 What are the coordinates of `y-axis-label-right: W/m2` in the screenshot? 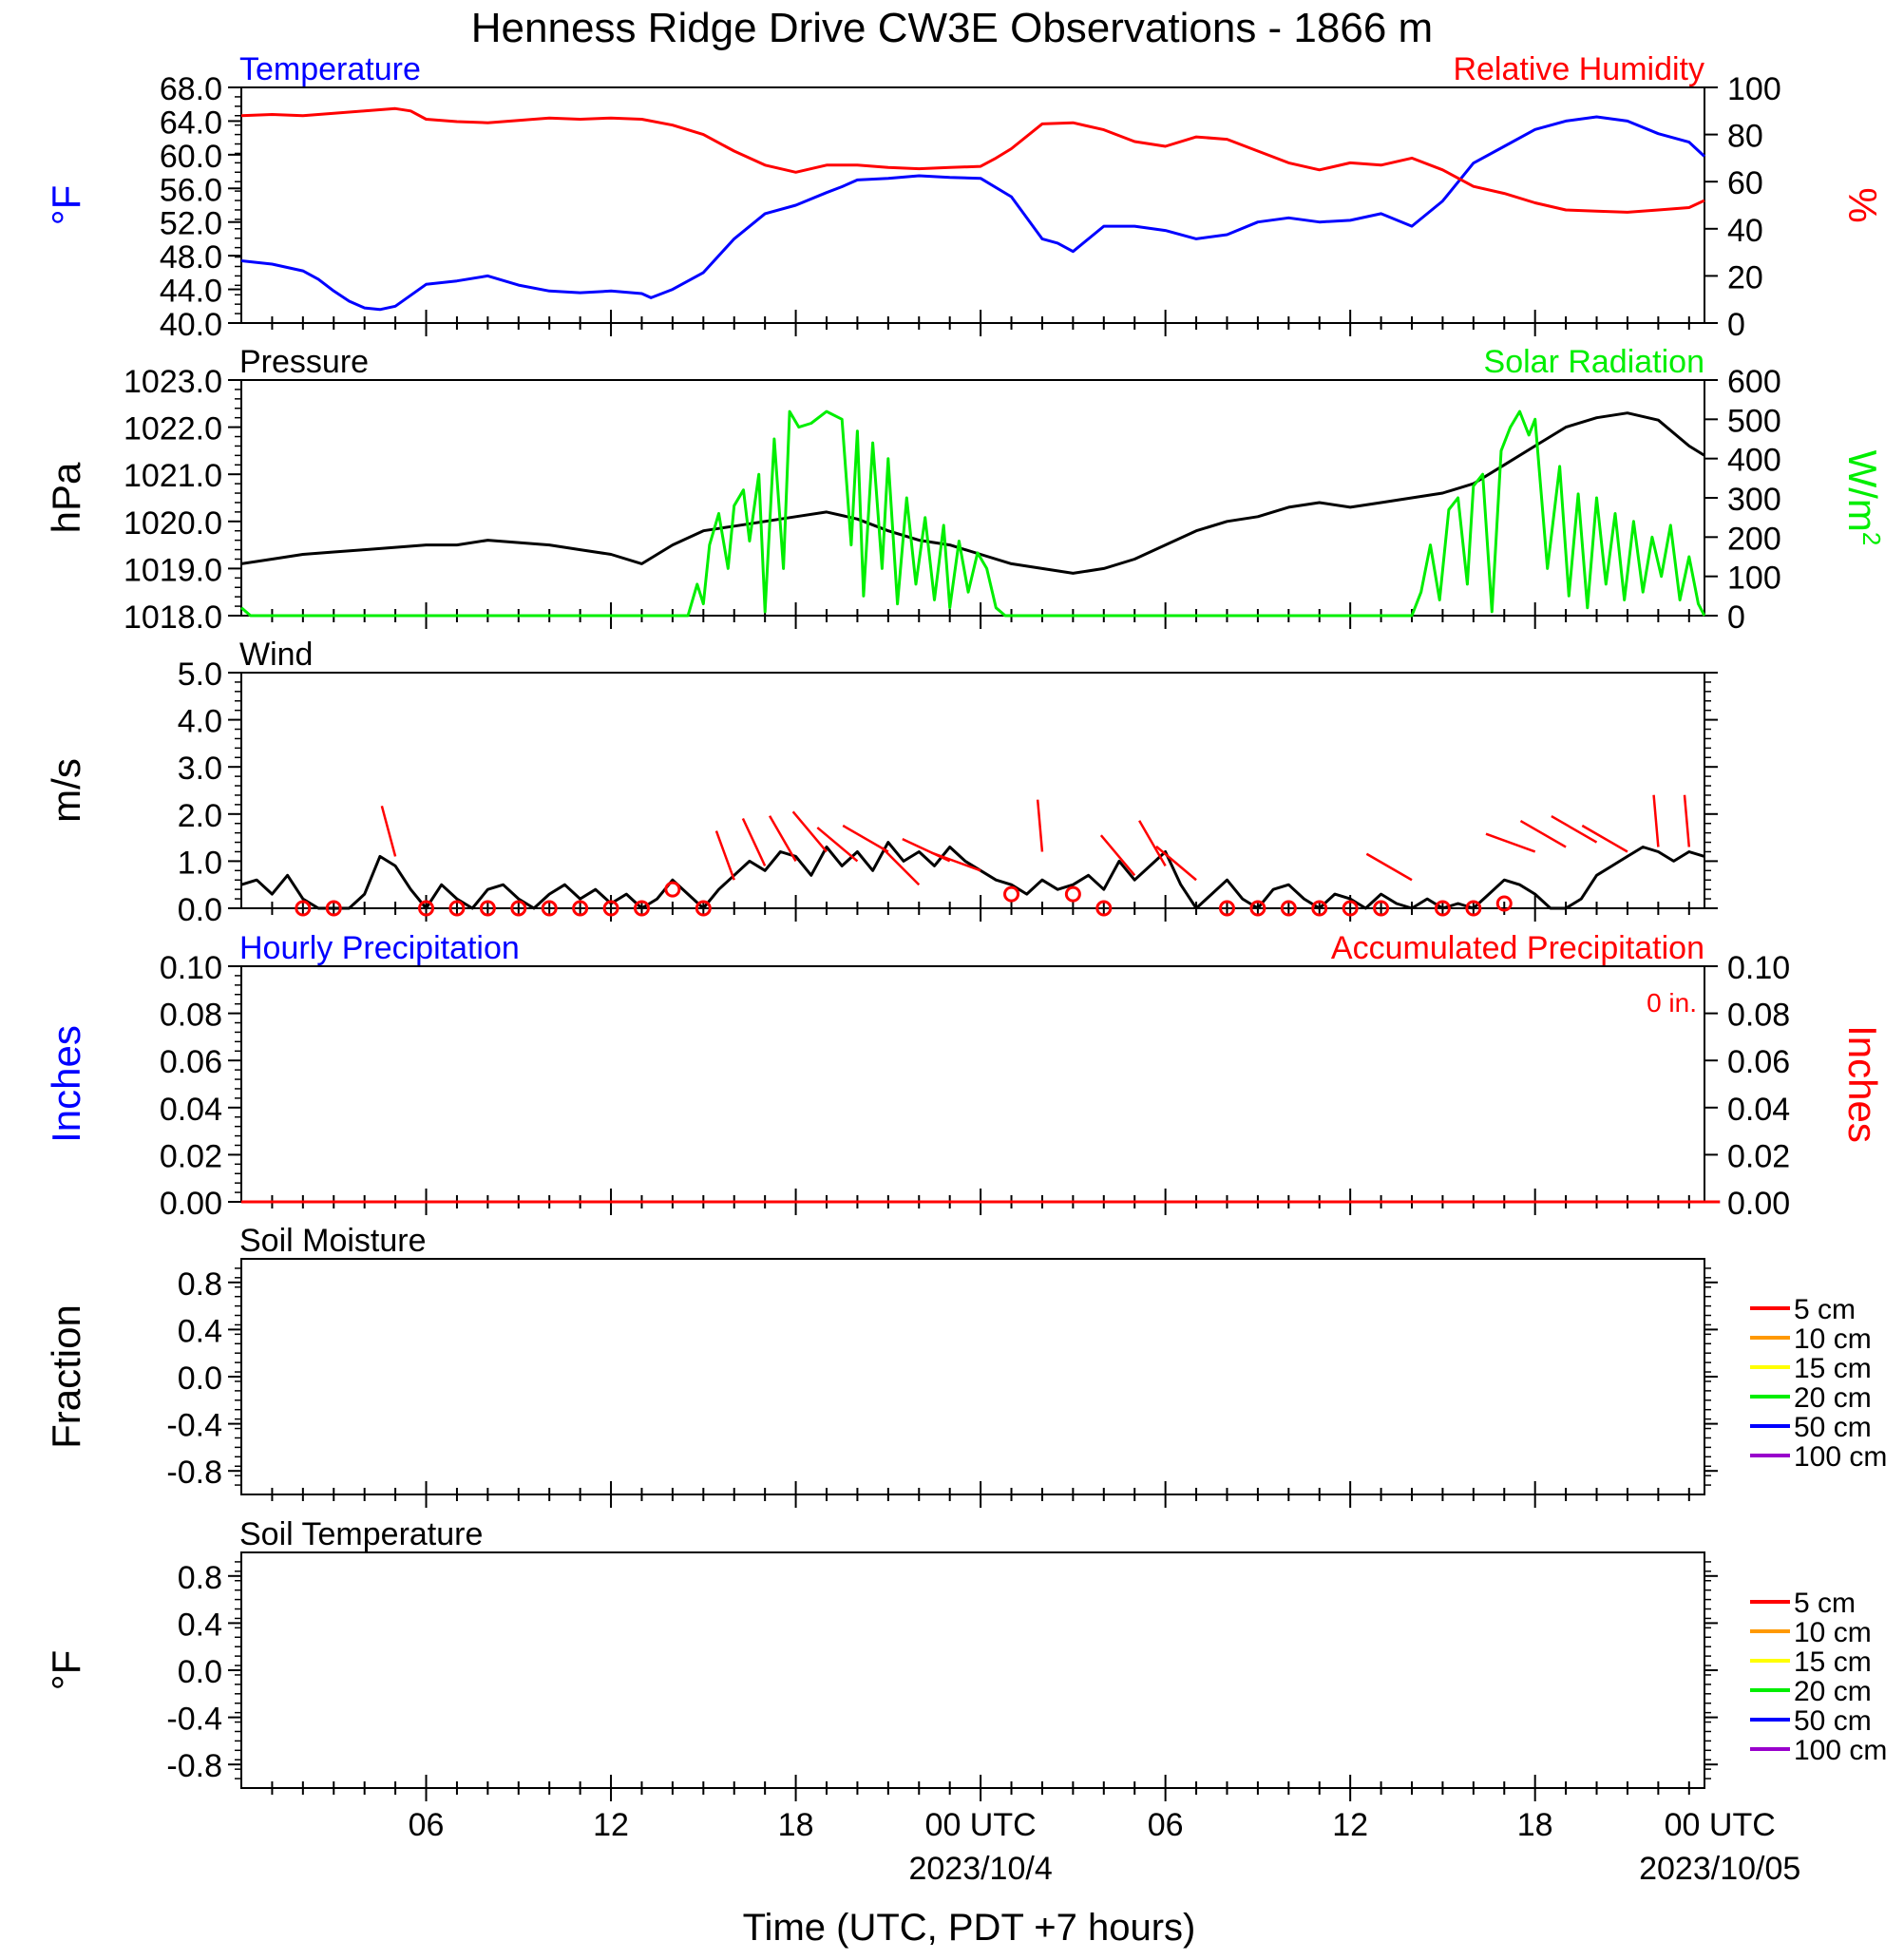 It's located at (1863, 498).